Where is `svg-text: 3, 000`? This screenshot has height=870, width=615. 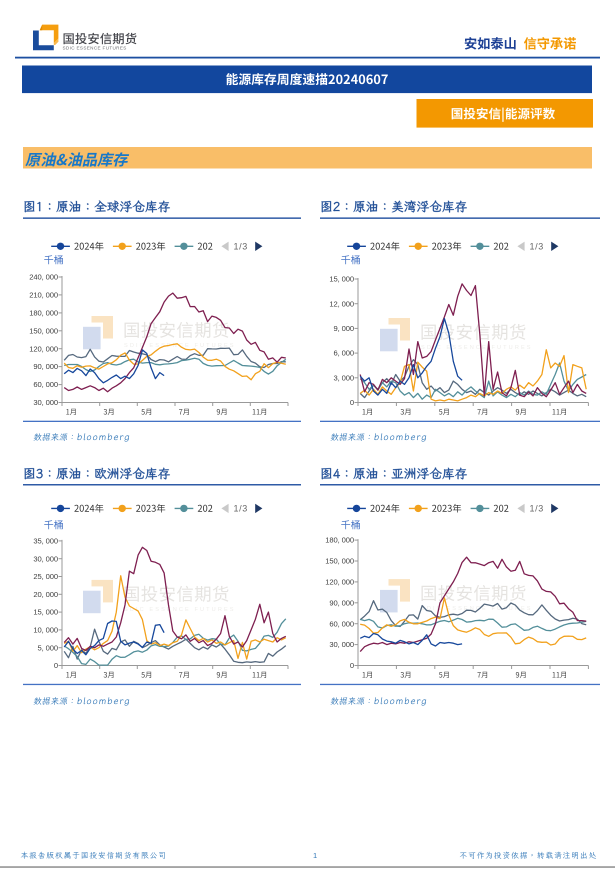 svg-text: 3, 000 is located at coordinates (343, 377).